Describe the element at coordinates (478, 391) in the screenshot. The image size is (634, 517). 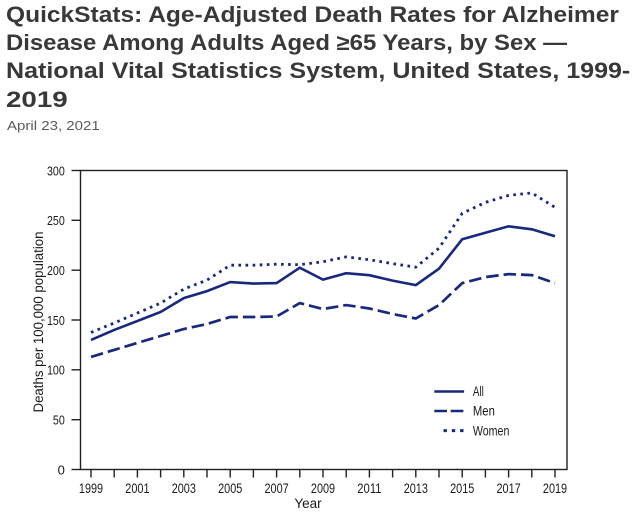
I see `svg-text: All` at that location.